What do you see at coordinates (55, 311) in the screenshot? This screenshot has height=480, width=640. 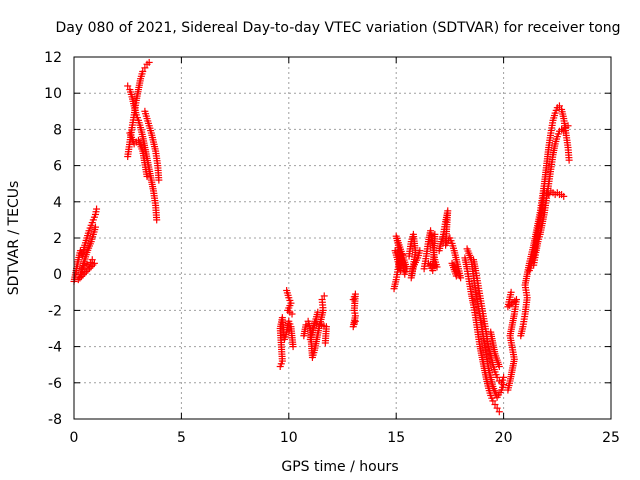 I see `y-tick-label: -2` at bounding box center [55, 311].